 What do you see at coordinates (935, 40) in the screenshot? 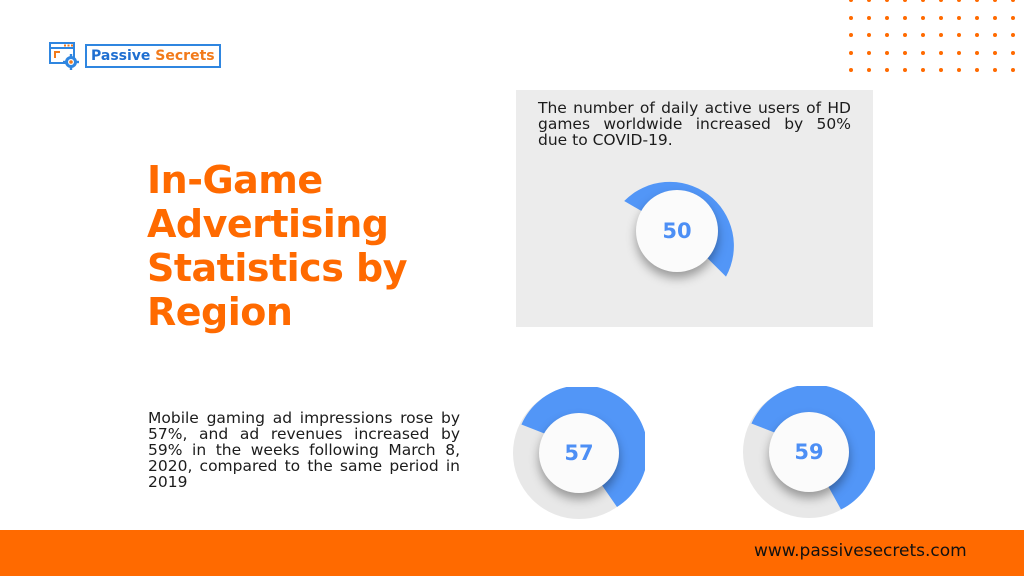
I see `decorative-dot-grid` at bounding box center [935, 40].